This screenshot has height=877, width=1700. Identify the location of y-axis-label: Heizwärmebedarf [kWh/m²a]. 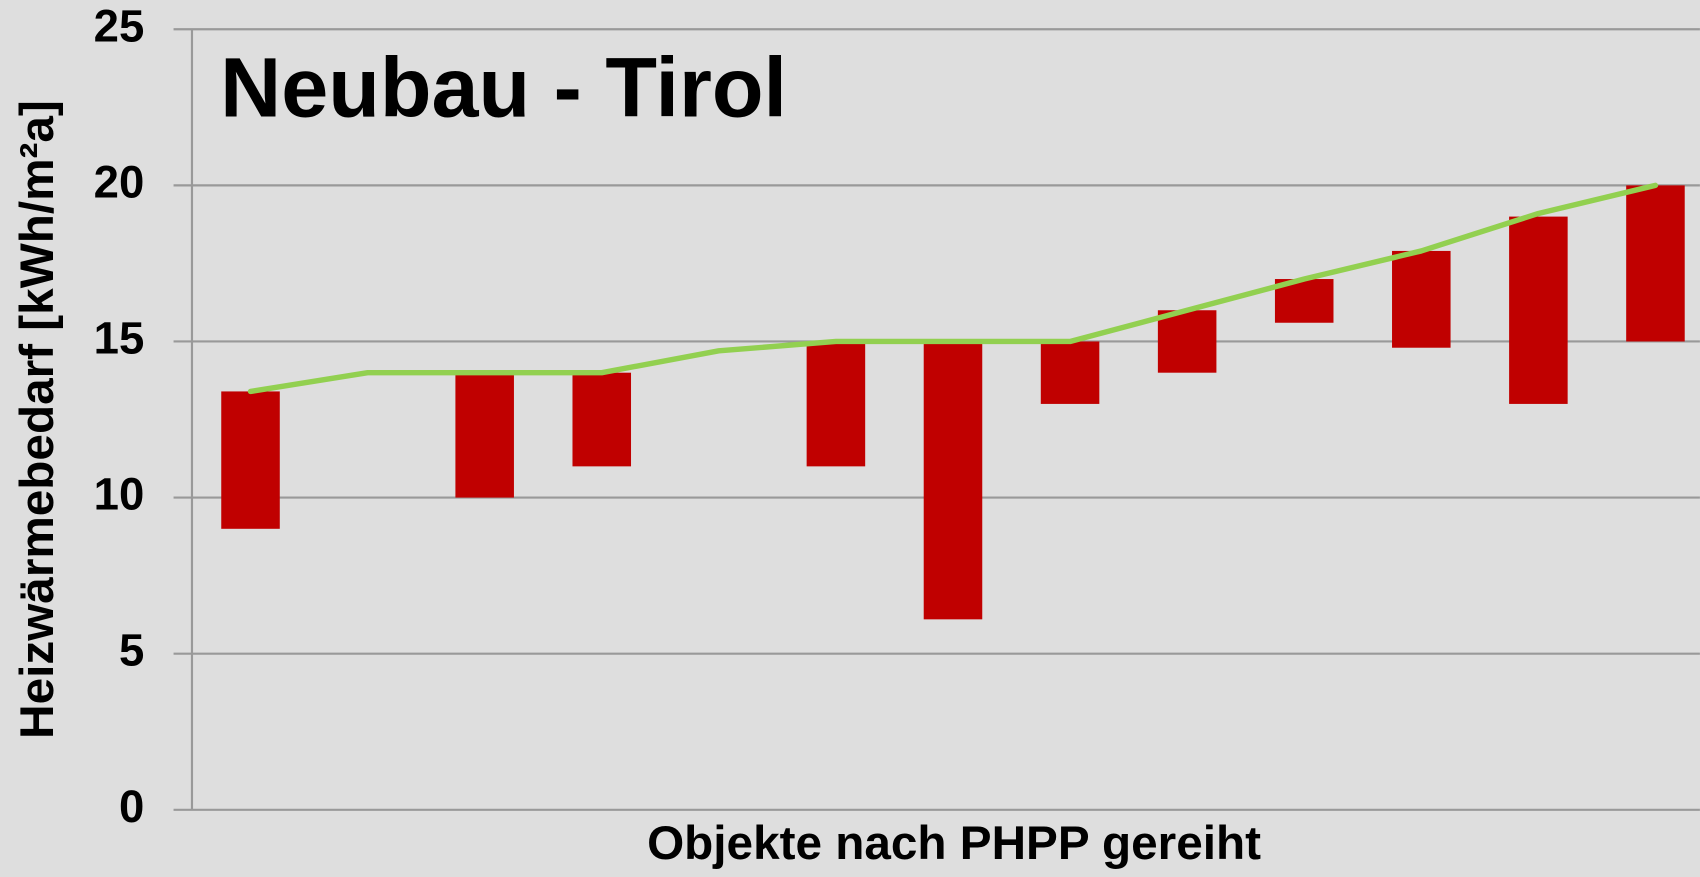
(37, 419).